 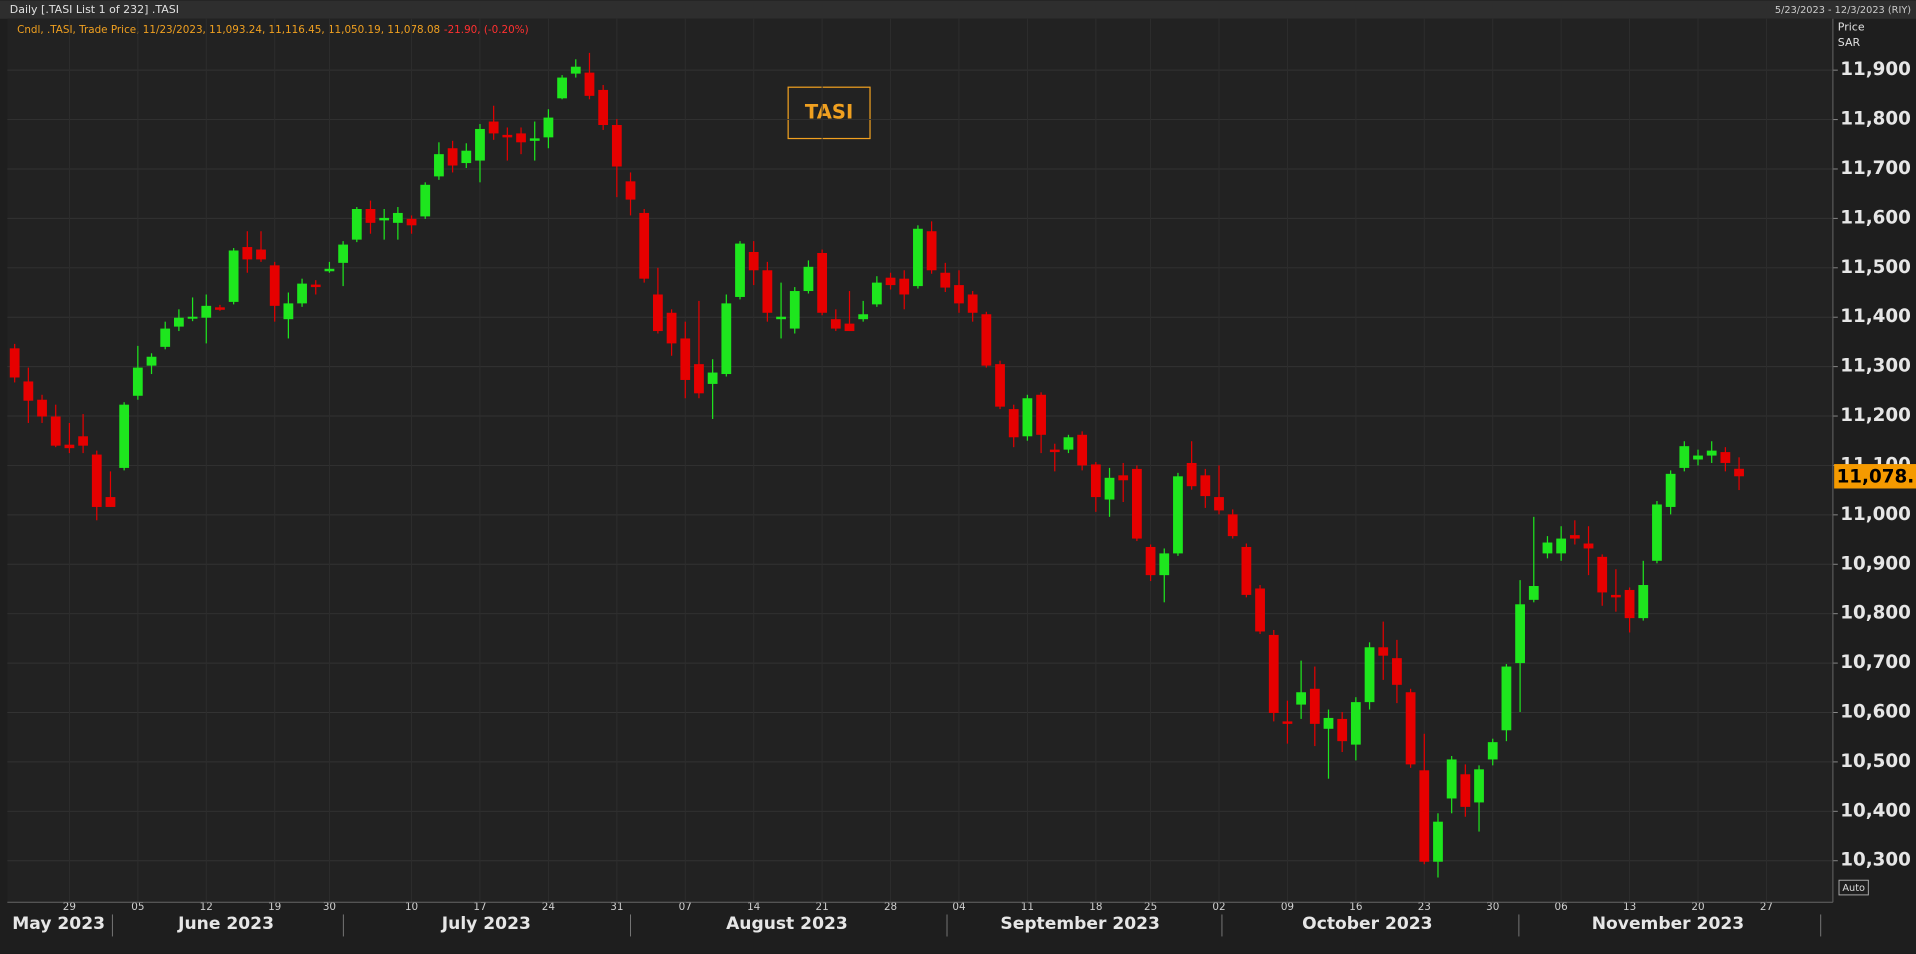 I want to click on month-label: August 2023, so click(x=787, y=924).